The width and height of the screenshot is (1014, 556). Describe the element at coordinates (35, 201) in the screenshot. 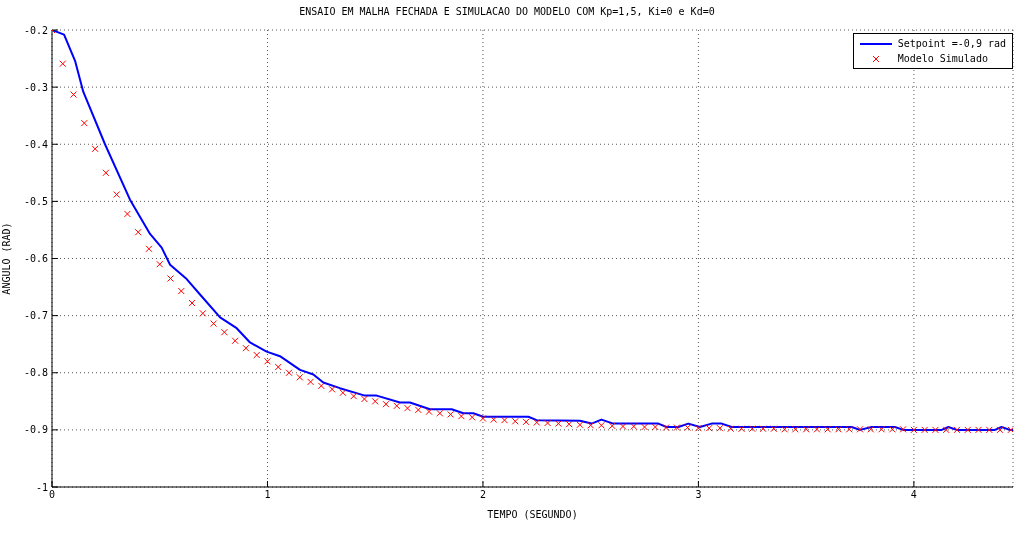

I see `y-tick-label: -0.5` at that location.